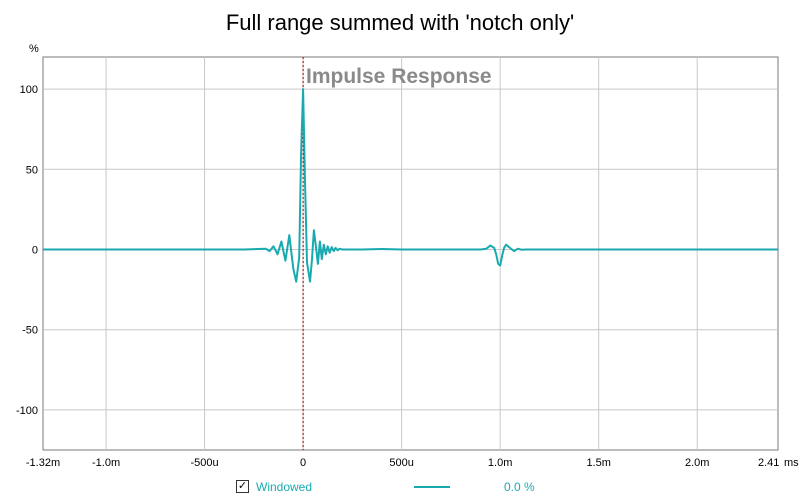 The width and height of the screenshot is (800, 501). I want to click on y-tick-label: 0, so click(35, 250).